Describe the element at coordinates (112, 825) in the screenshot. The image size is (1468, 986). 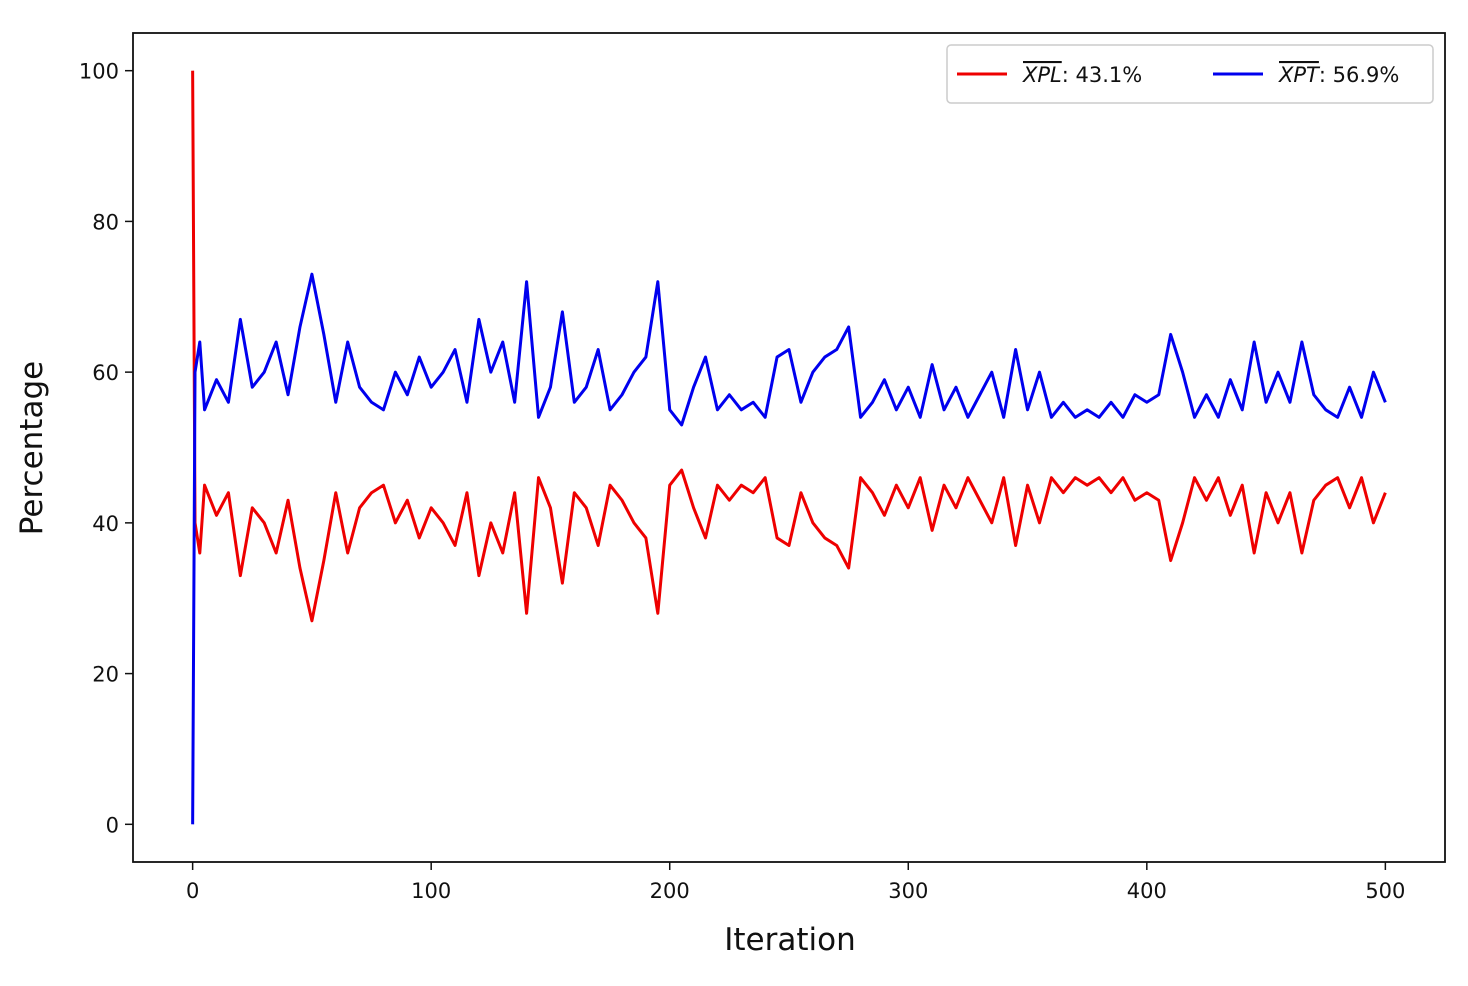
I see `y-tick-label: 0` at that location.